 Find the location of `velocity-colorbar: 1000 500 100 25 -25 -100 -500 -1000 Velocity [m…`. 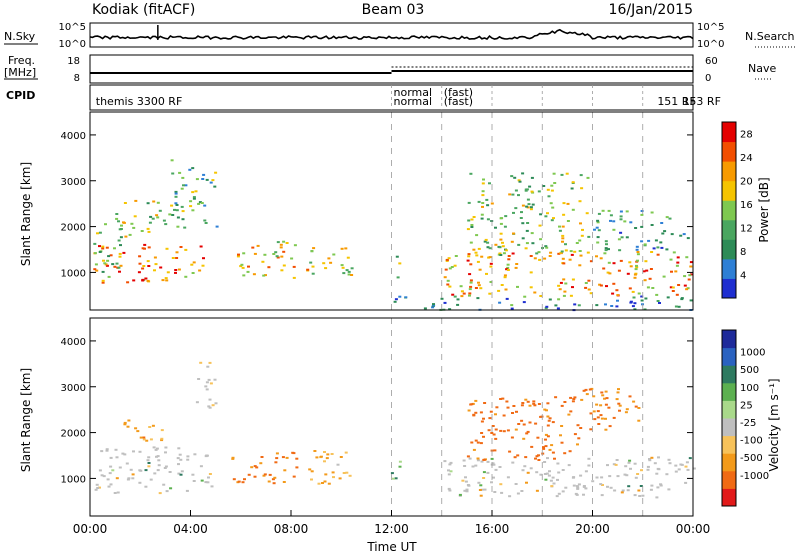

velocity-colorbar: 1000 500 100 25 -25 -100 -500 -1000 Velocity [m… is located at coordinates (751, 418).